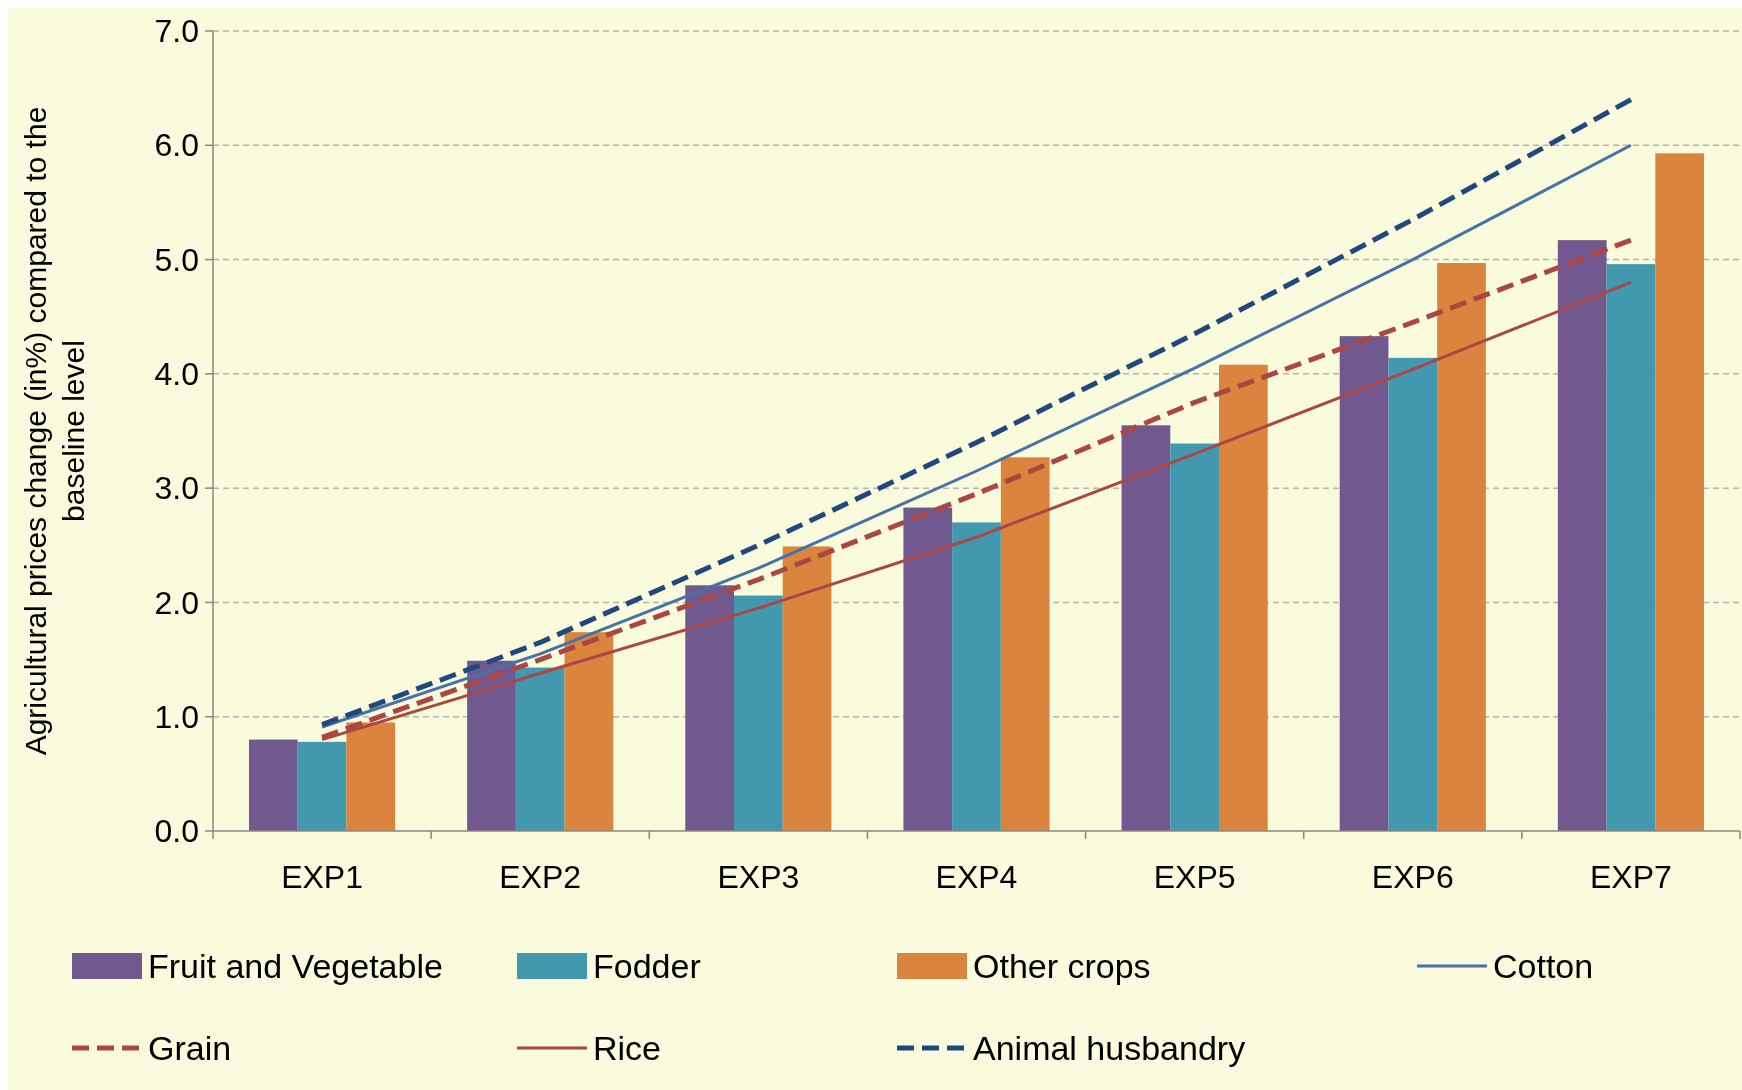 The height and width of the screenshot is (1090, 1742). What do you see at coordinates (176, 145) in the screenshot?
I see `y-tick-label: 6.0` at bounding box center [176, 145].